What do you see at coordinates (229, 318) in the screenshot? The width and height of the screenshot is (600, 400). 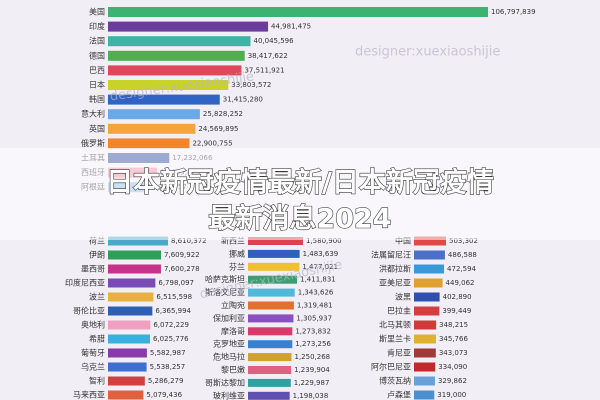 I see `bar-label: 保加利亚` at bounding box center [229, 318].